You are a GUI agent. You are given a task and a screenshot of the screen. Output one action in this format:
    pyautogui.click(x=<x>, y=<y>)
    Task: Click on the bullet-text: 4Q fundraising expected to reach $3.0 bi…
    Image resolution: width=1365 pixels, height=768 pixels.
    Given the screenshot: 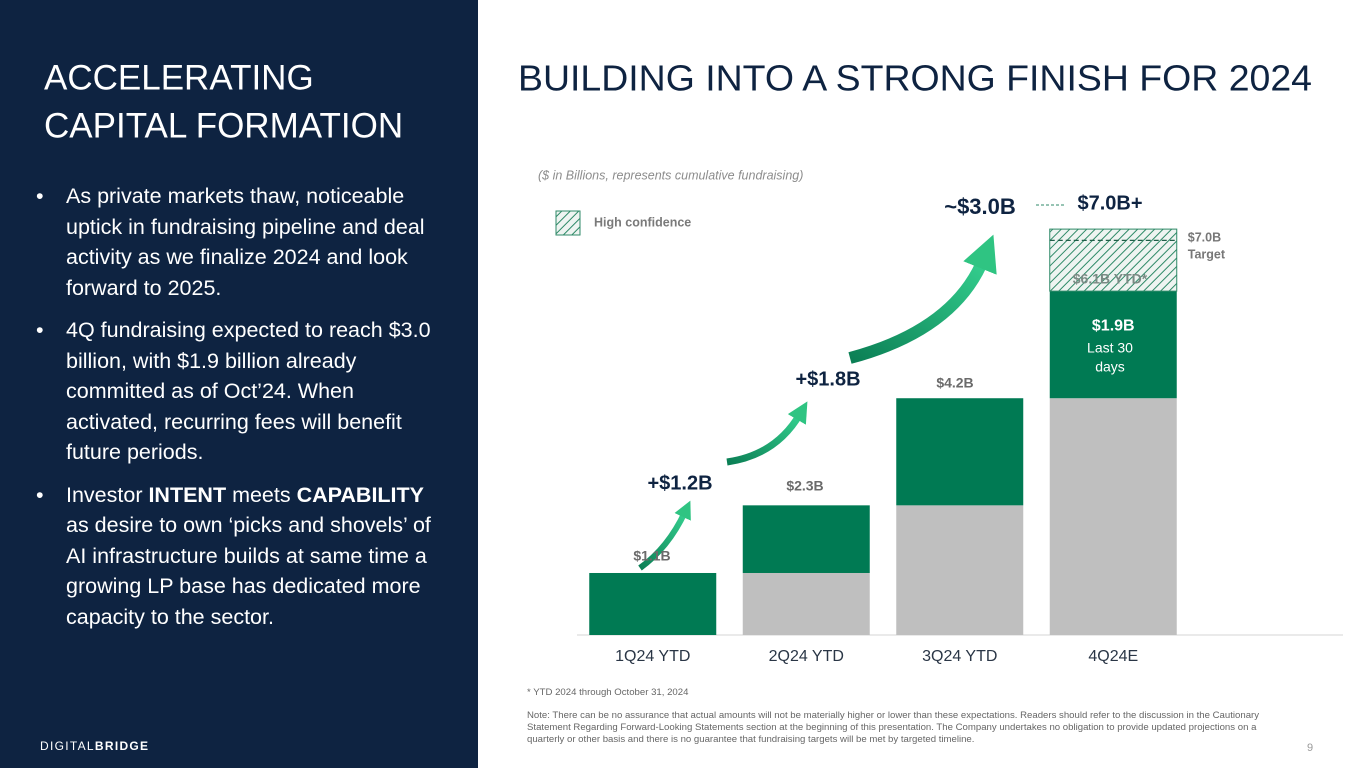 What is the action you would take?
    pyautogui.click(x=248, y=391)
    